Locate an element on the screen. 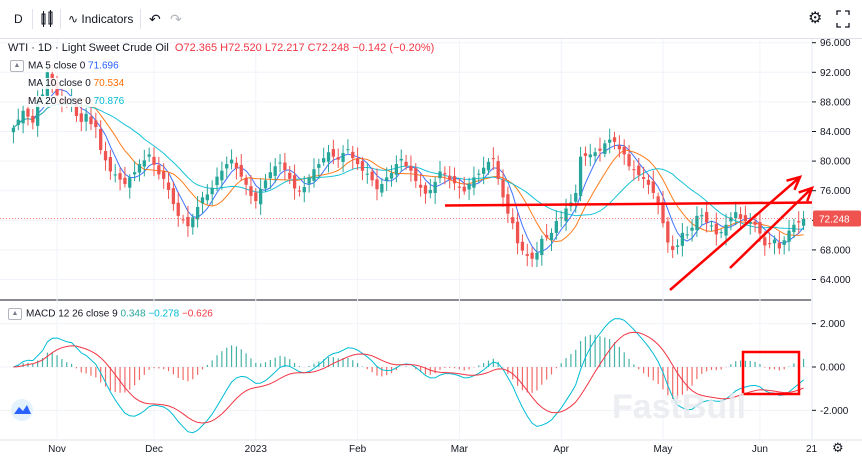 Image resolution: width=862 pixels, height=461 pixels. y-tick-label: 76.000 is located at coordinates (835, 191).